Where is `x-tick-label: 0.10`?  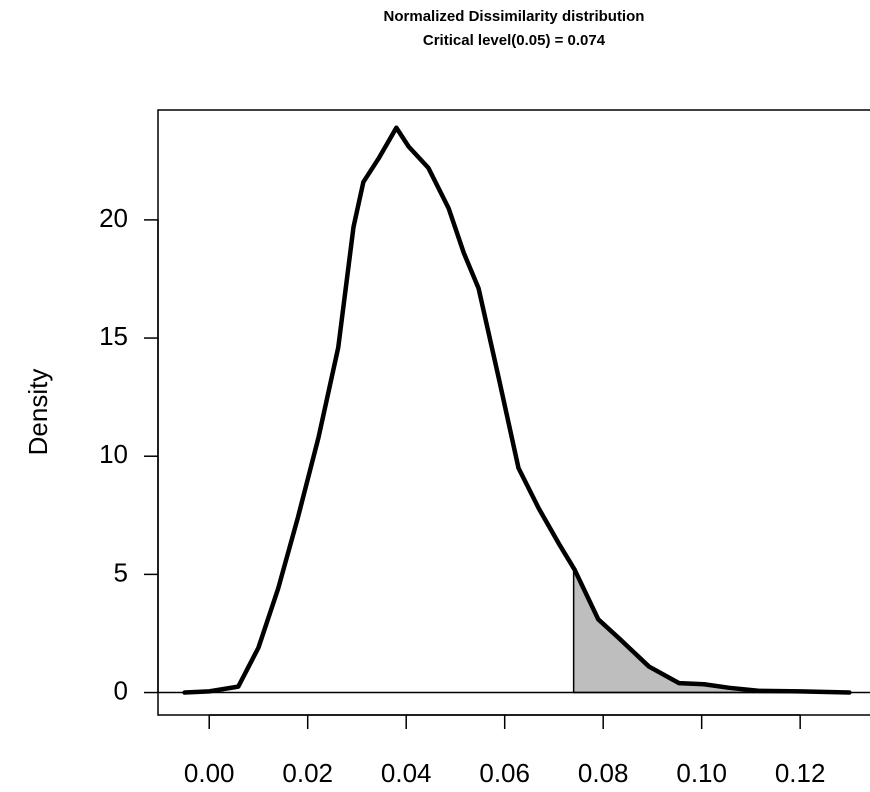 x-tick-label: 0.10 is located at coordinates (701, 773).